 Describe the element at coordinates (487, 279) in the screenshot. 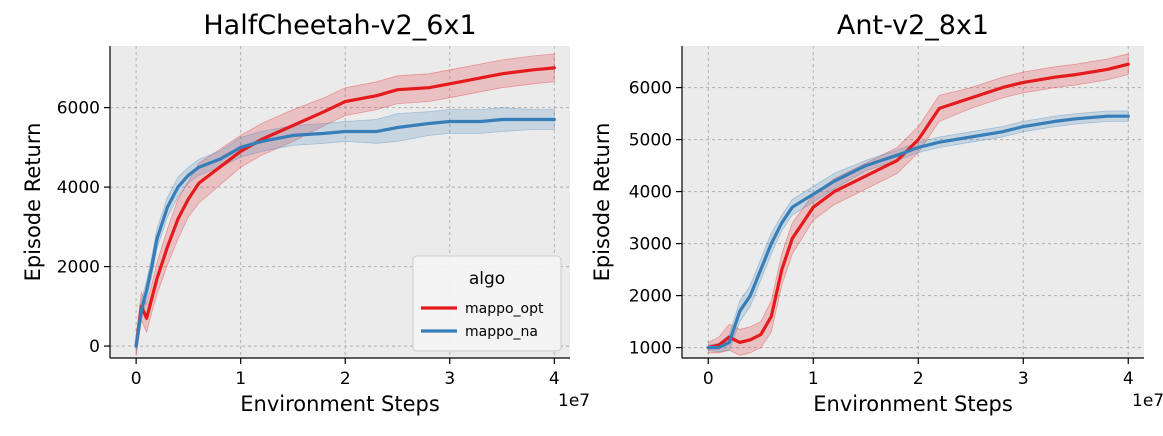

I see `legend-title: algo` at that location.